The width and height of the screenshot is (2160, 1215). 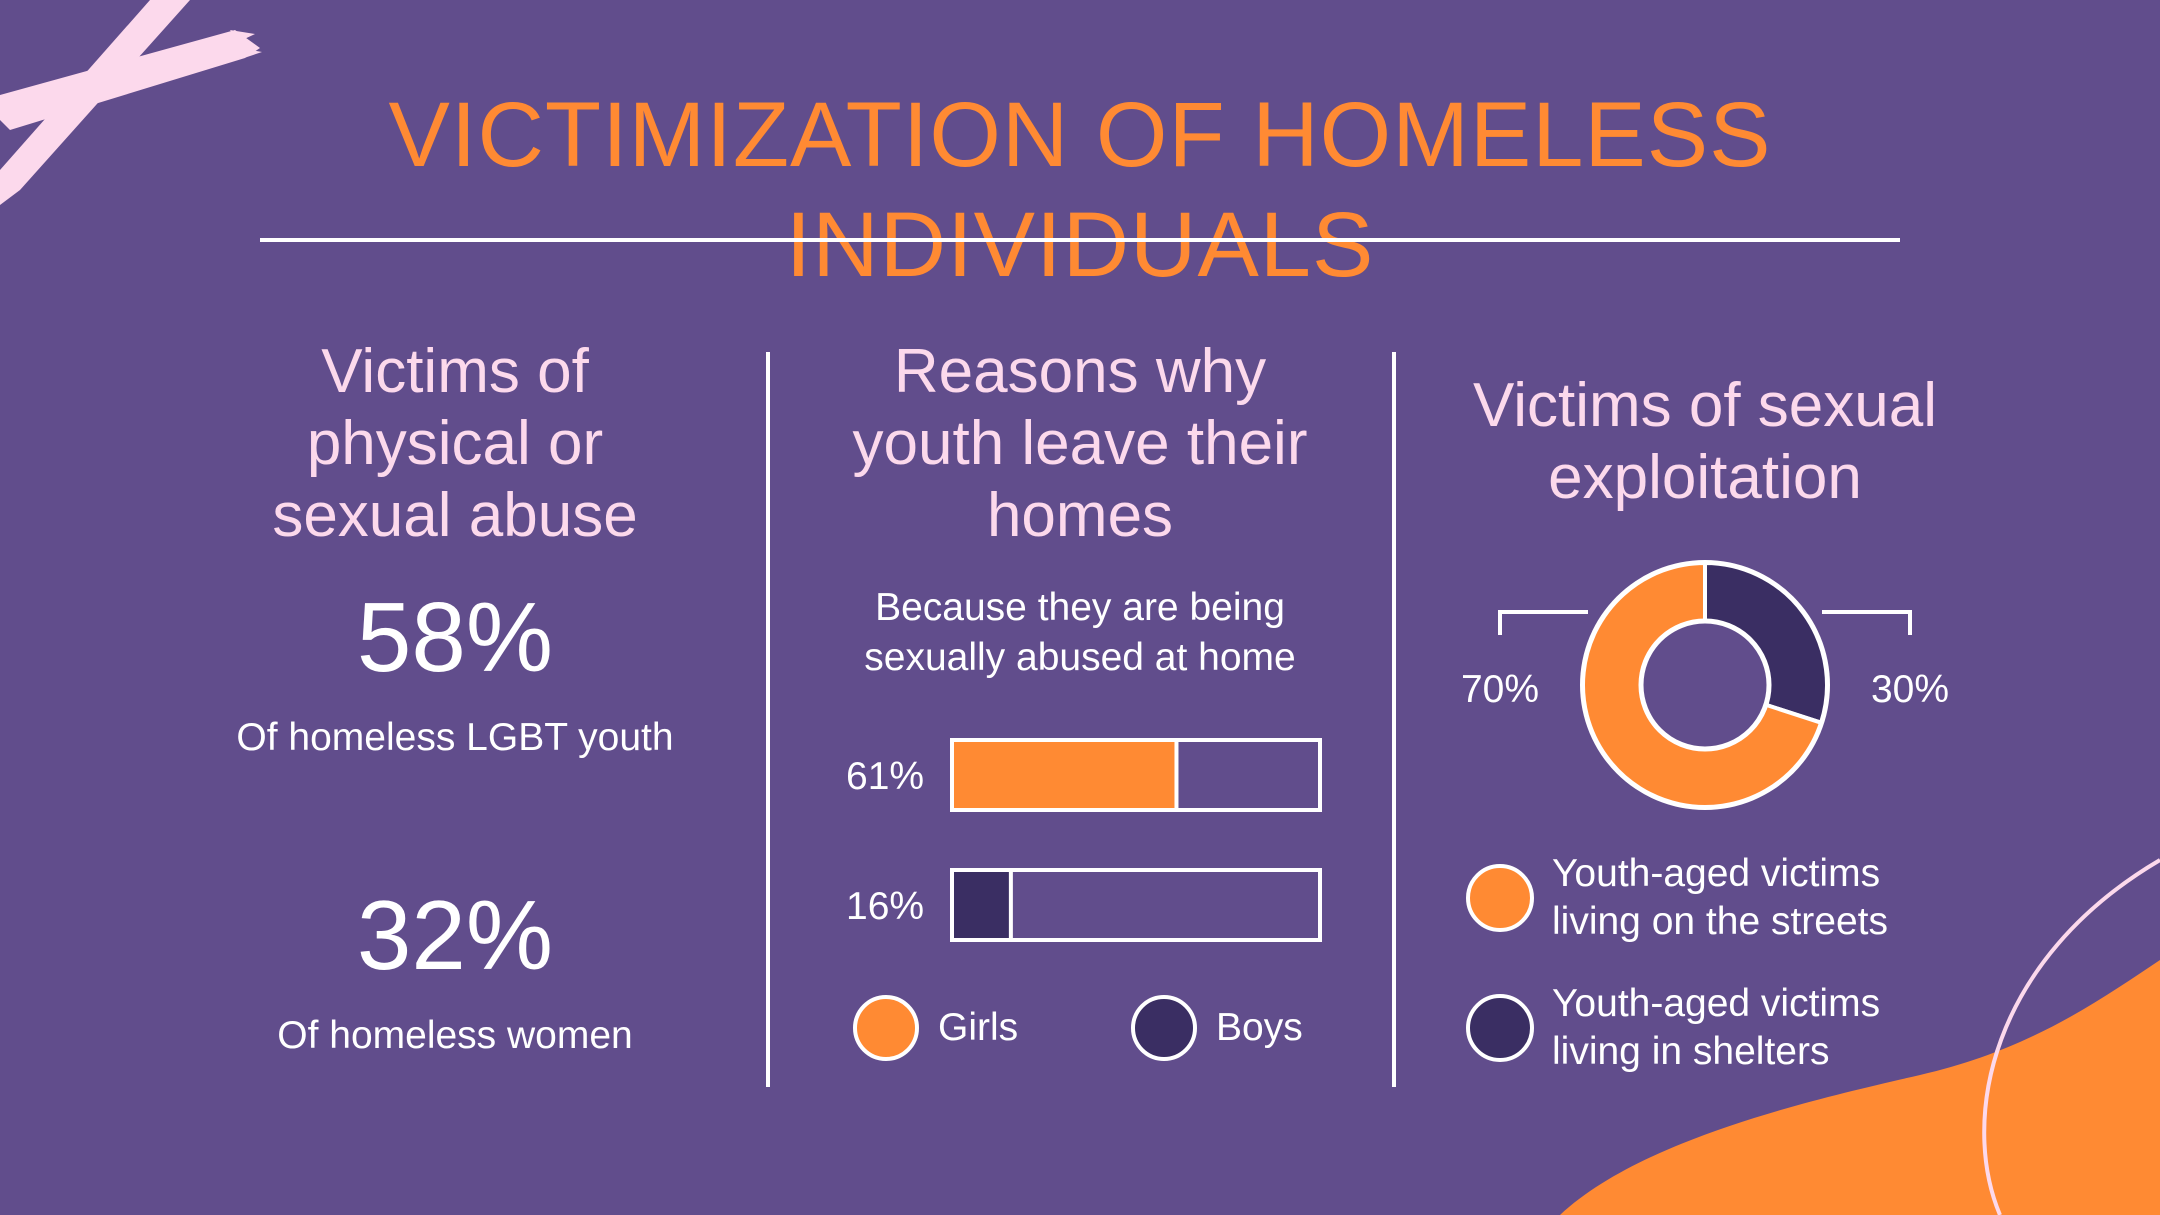 I want to click on legend-streets-label: Youth-aged victims living on the streets, so click(x=1720, y=897).